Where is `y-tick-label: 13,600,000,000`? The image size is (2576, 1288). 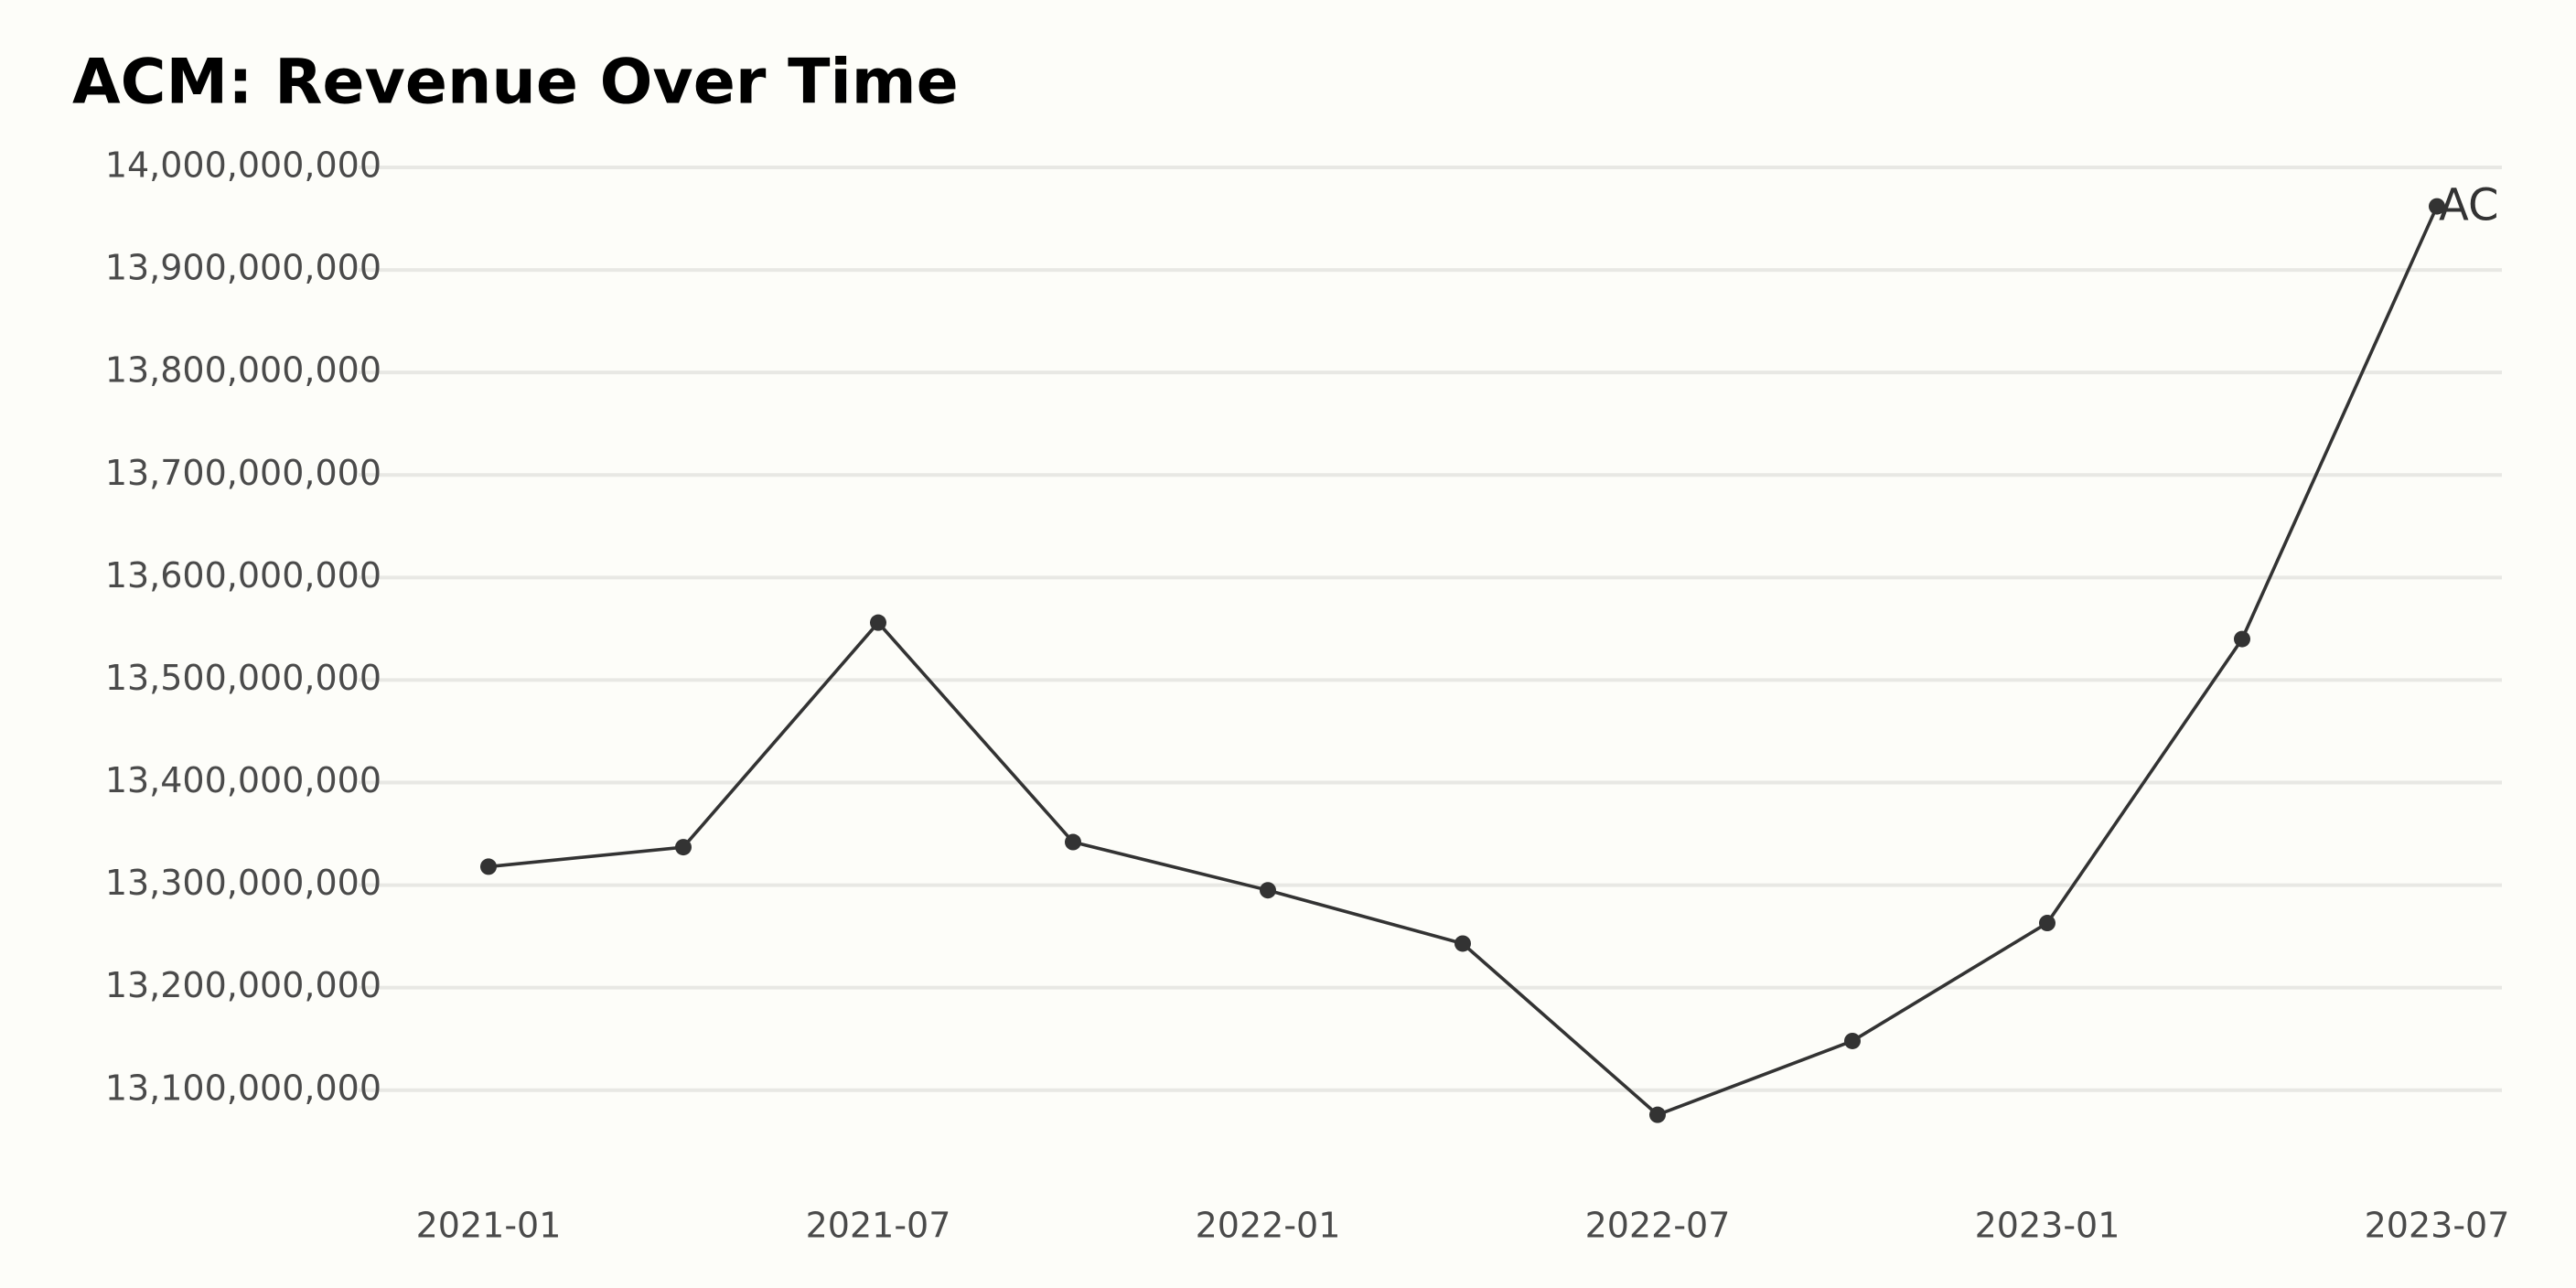 y-tick-label: 13,600,000,000 is located at coordinates (243, 575).